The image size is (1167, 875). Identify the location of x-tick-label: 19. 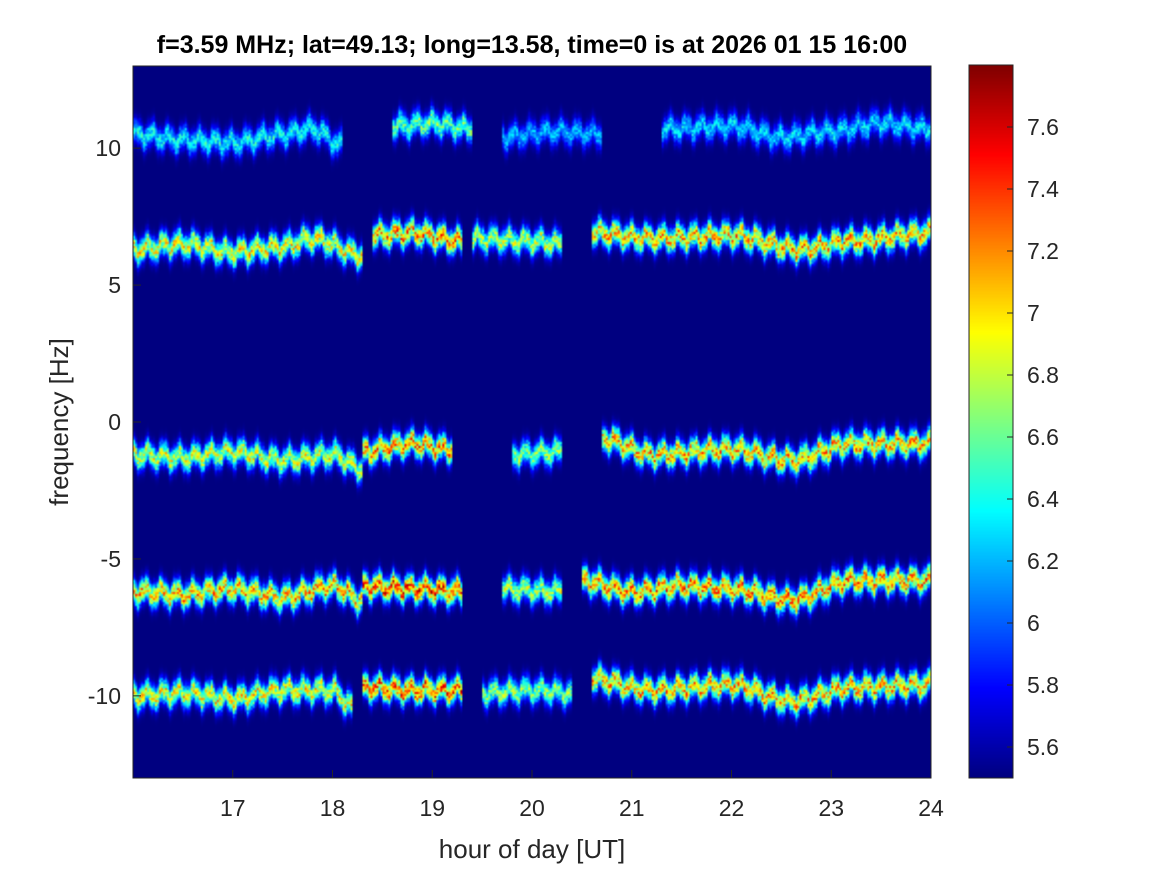
(432, 808).